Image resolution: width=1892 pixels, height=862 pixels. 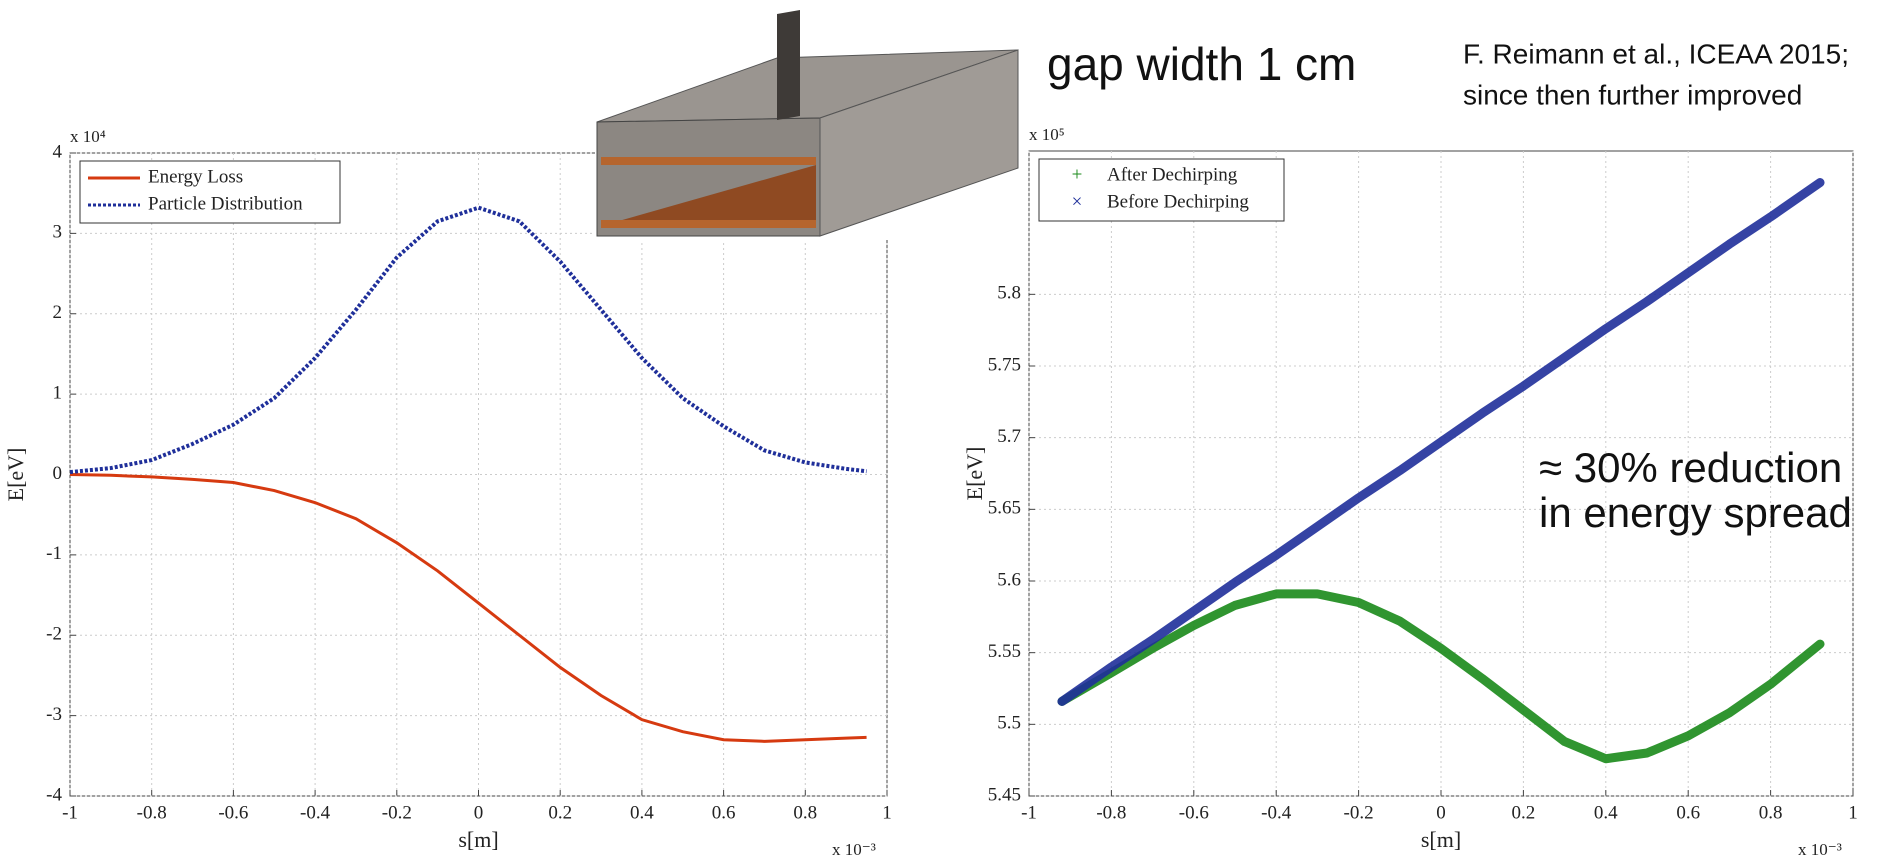 What do you see at coordinates (1077, 201) in the screenshot?
I see `legend-marker: ×` at bounding box center [1077, 201].